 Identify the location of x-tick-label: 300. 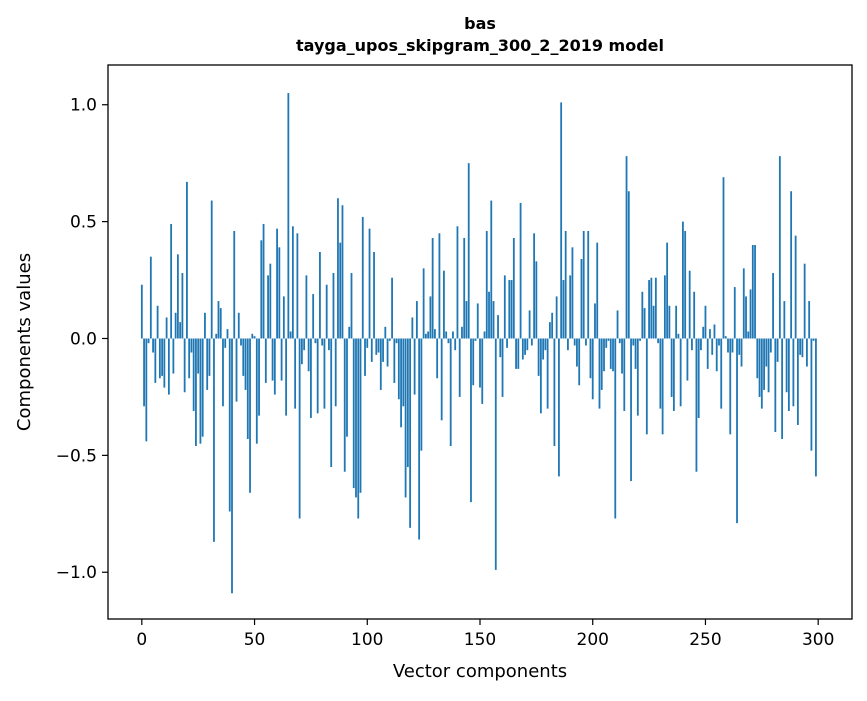
(818, 640).